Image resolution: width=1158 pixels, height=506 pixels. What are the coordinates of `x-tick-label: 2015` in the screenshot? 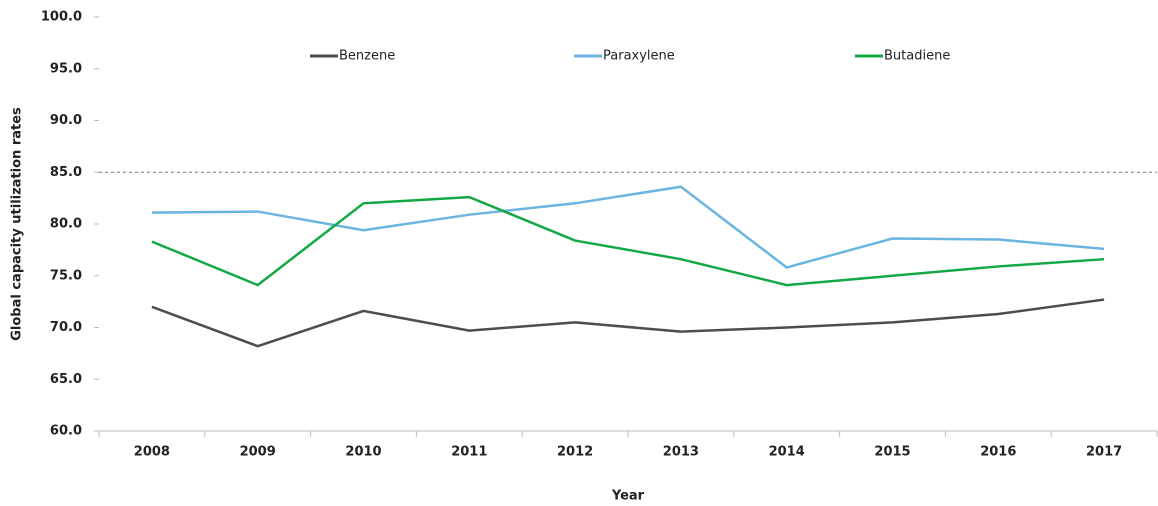 It's located at (892, 452).